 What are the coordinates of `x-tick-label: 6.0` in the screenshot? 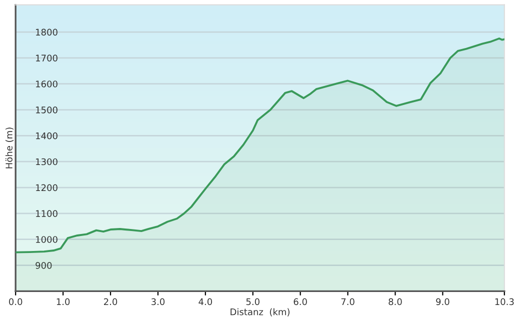 It's located at (300, 302).